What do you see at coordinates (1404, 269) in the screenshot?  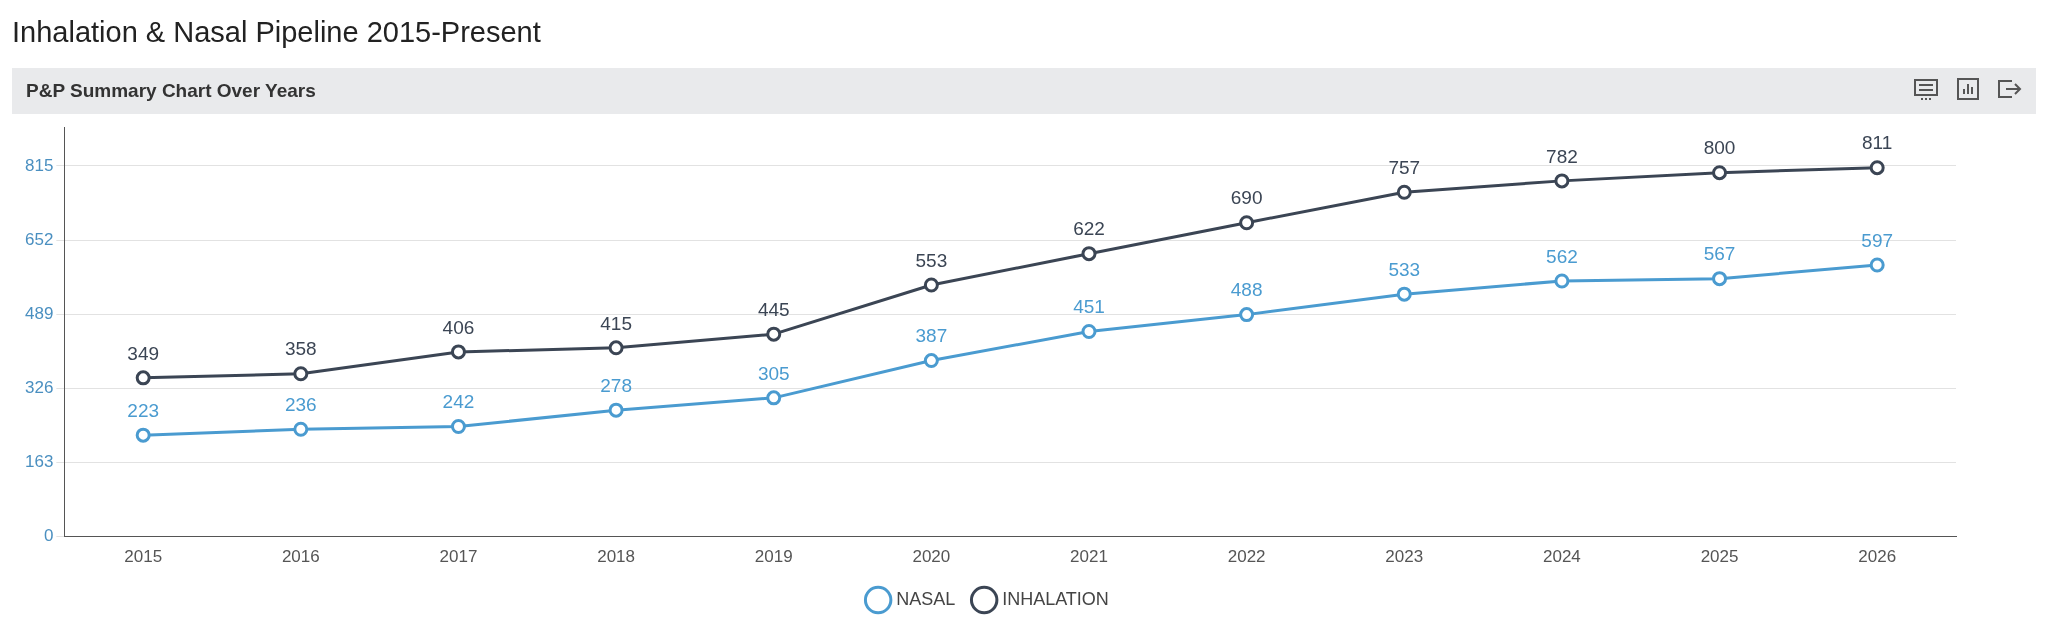 I see `data-label: 533` at bounding box center [1404, 269].